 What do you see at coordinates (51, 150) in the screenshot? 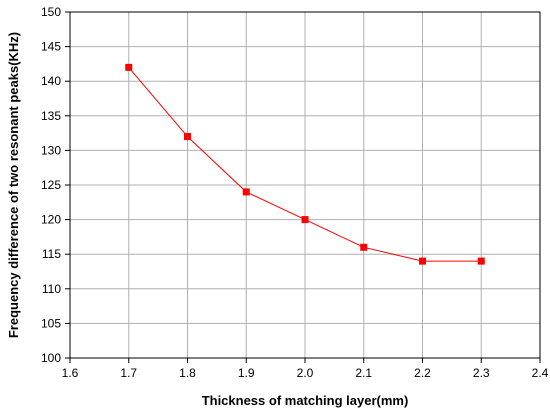
I see `y-tick-label: 130` at bounding box center [51, 150].